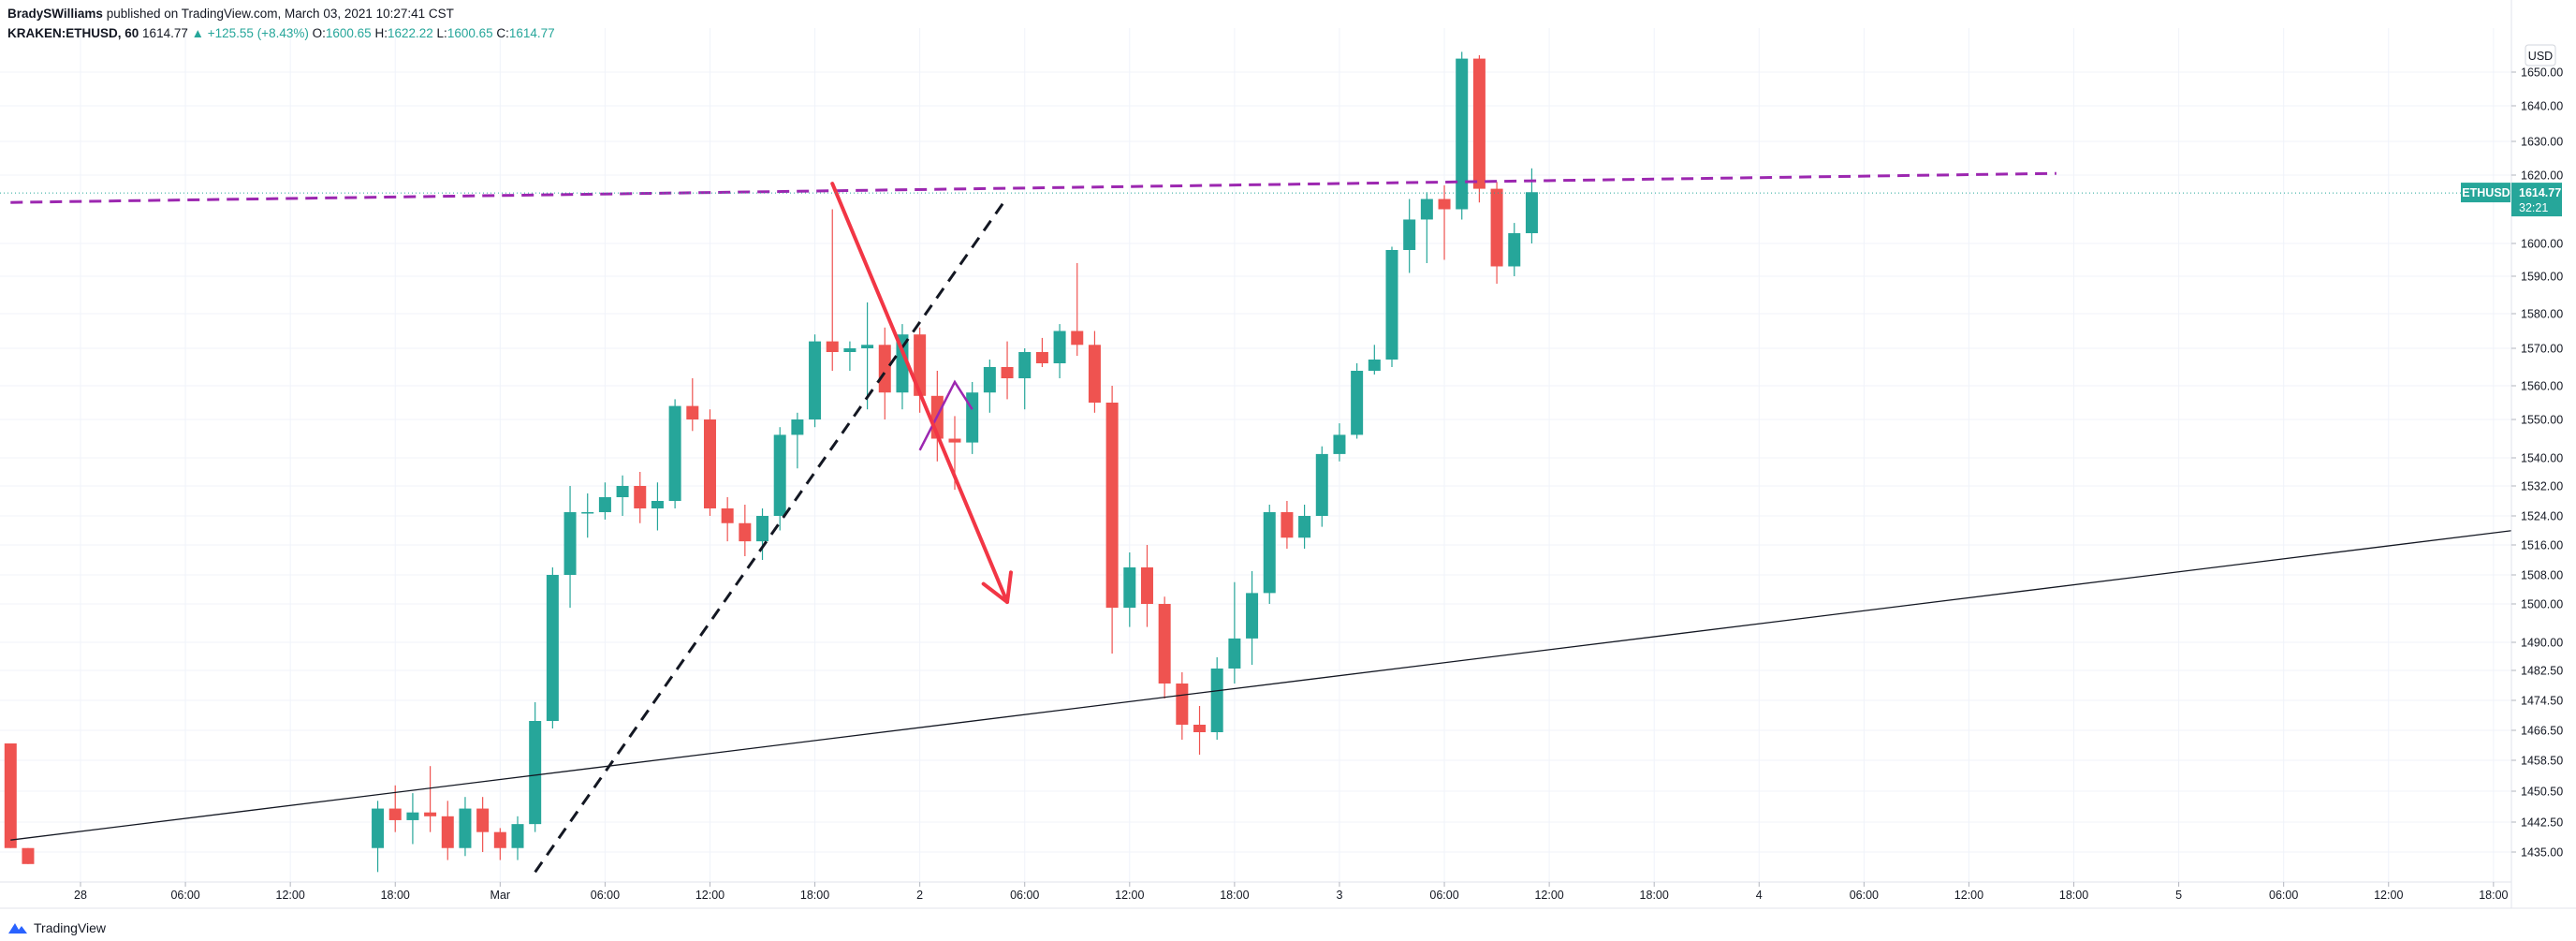 The width and height of the screenshot is (2576, 941). I want to click on price-tick-label: 1458.50, so click(2542, 762).